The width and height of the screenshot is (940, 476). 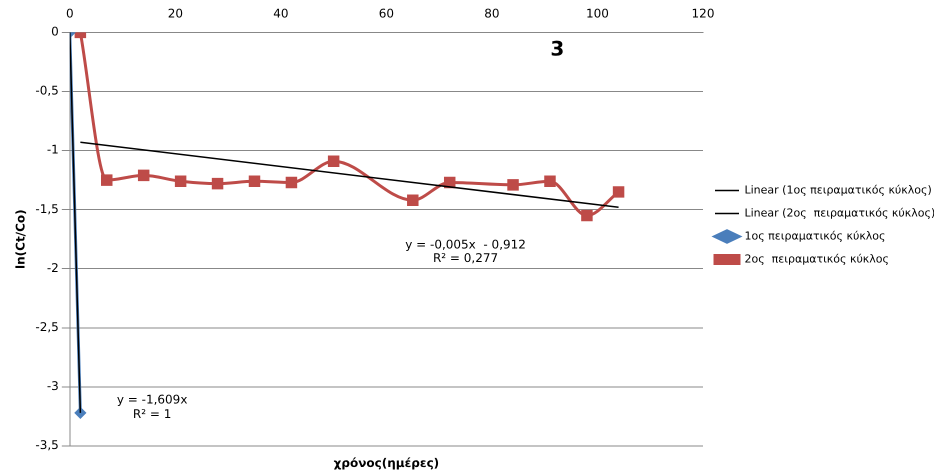 What do you see at coordinates (597, 13) in the screenshot?
I see `x-tick-label: 100` at bounding box center [597, 13].